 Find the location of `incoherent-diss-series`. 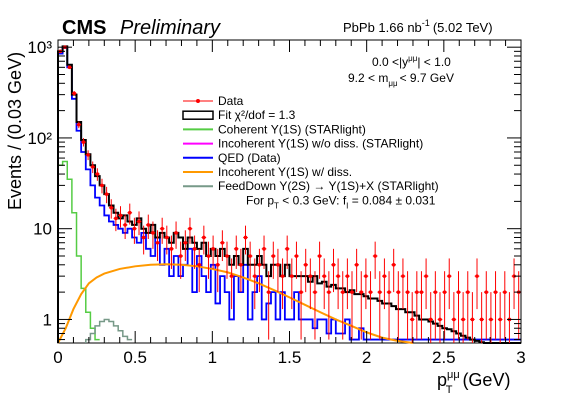

incoherent-diss-series is located at coordinates (235, 303).